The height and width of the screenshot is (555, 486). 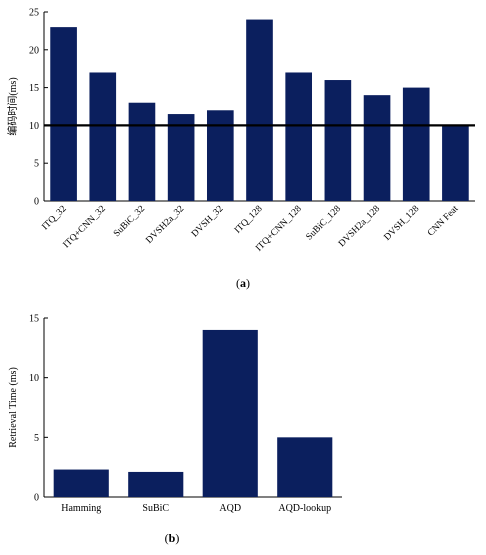 I want to click on x-tick-label: AQD, so click(x=230, y=508).